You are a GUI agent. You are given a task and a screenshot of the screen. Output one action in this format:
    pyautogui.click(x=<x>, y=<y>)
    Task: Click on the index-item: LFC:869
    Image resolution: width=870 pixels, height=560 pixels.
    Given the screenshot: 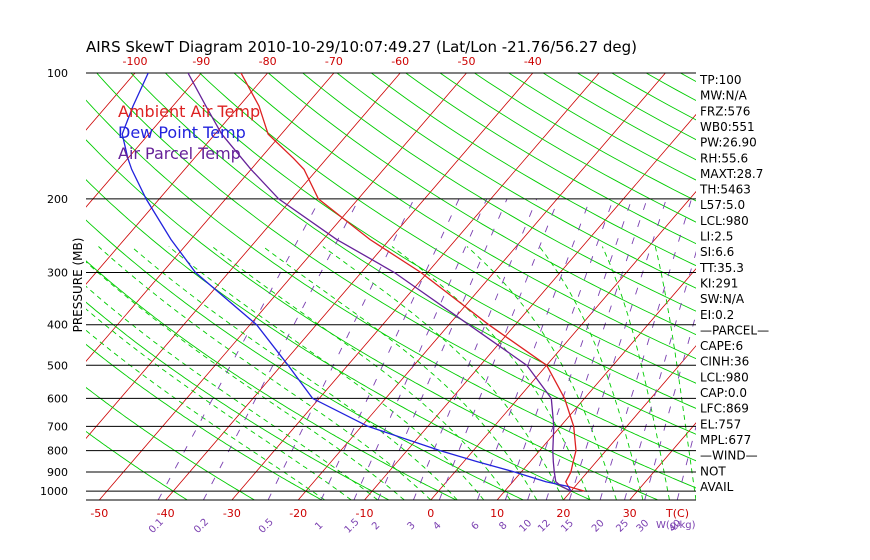 What is the action you would take?
    pyautogui.click(x=724, y=409)
    